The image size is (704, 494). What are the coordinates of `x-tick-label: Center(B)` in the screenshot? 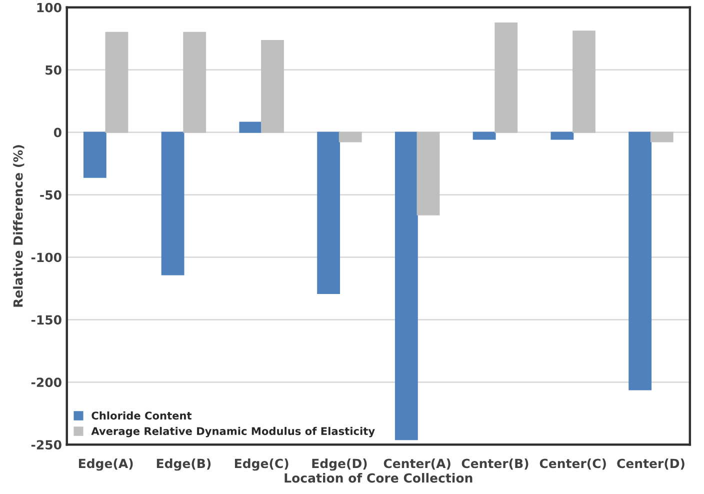 It's located at (495, 464).